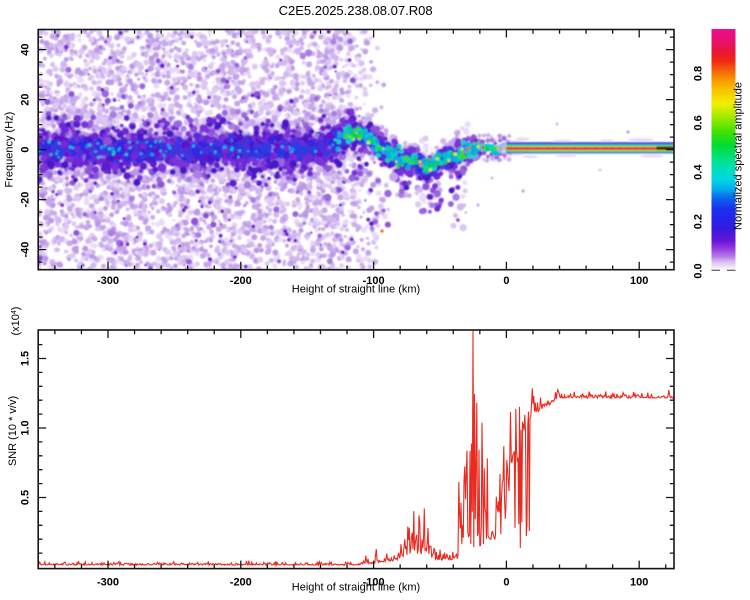 The height and width of the screenshot is (600, 750). Describe the element at coordinates (699, 73) in the screenshot. I see `svg-text: 0.8` at that location.